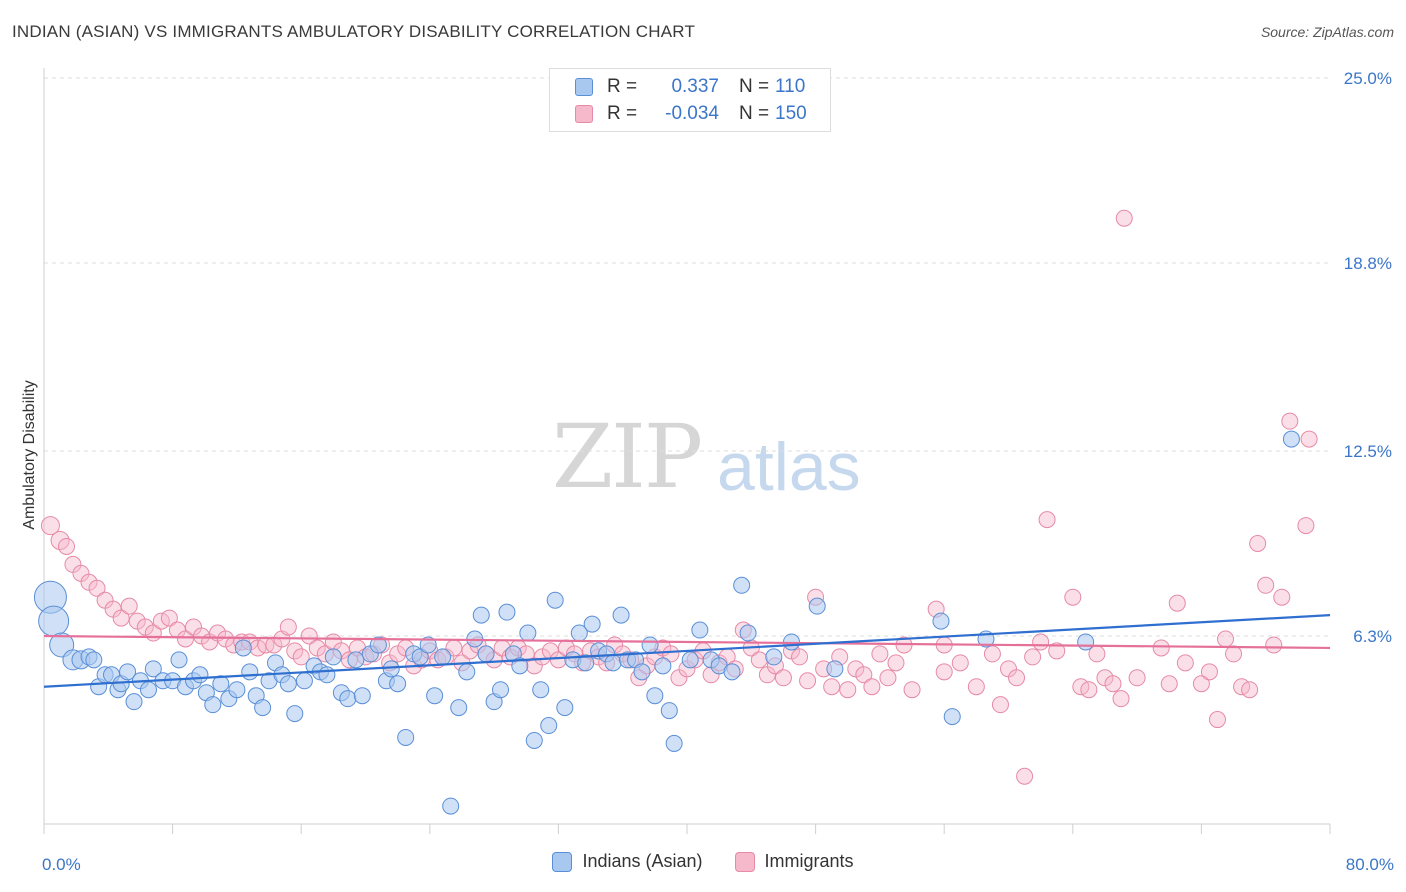 The image size is (1406, 892). What do you see at coordinates (754, 86) in the screenshot?
I see `legend-n-label: N =` at bounding box center [754, 86].